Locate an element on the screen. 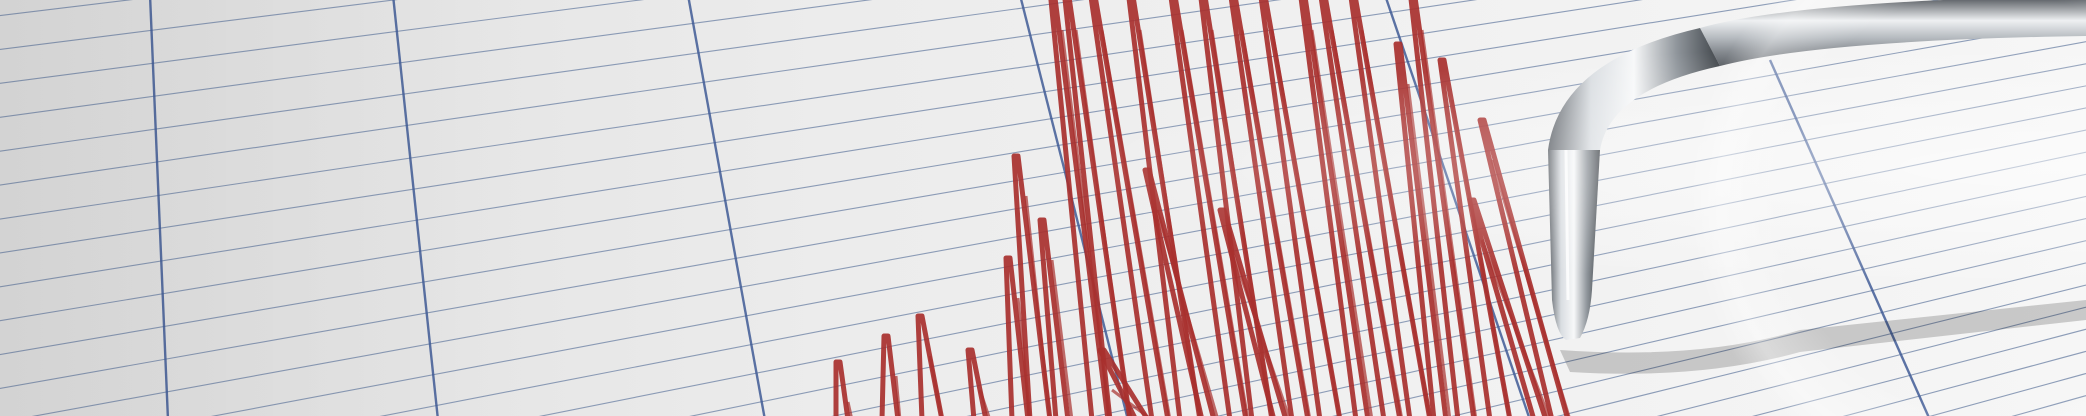  stylus-highlight is located at coordinates (1567, 225).